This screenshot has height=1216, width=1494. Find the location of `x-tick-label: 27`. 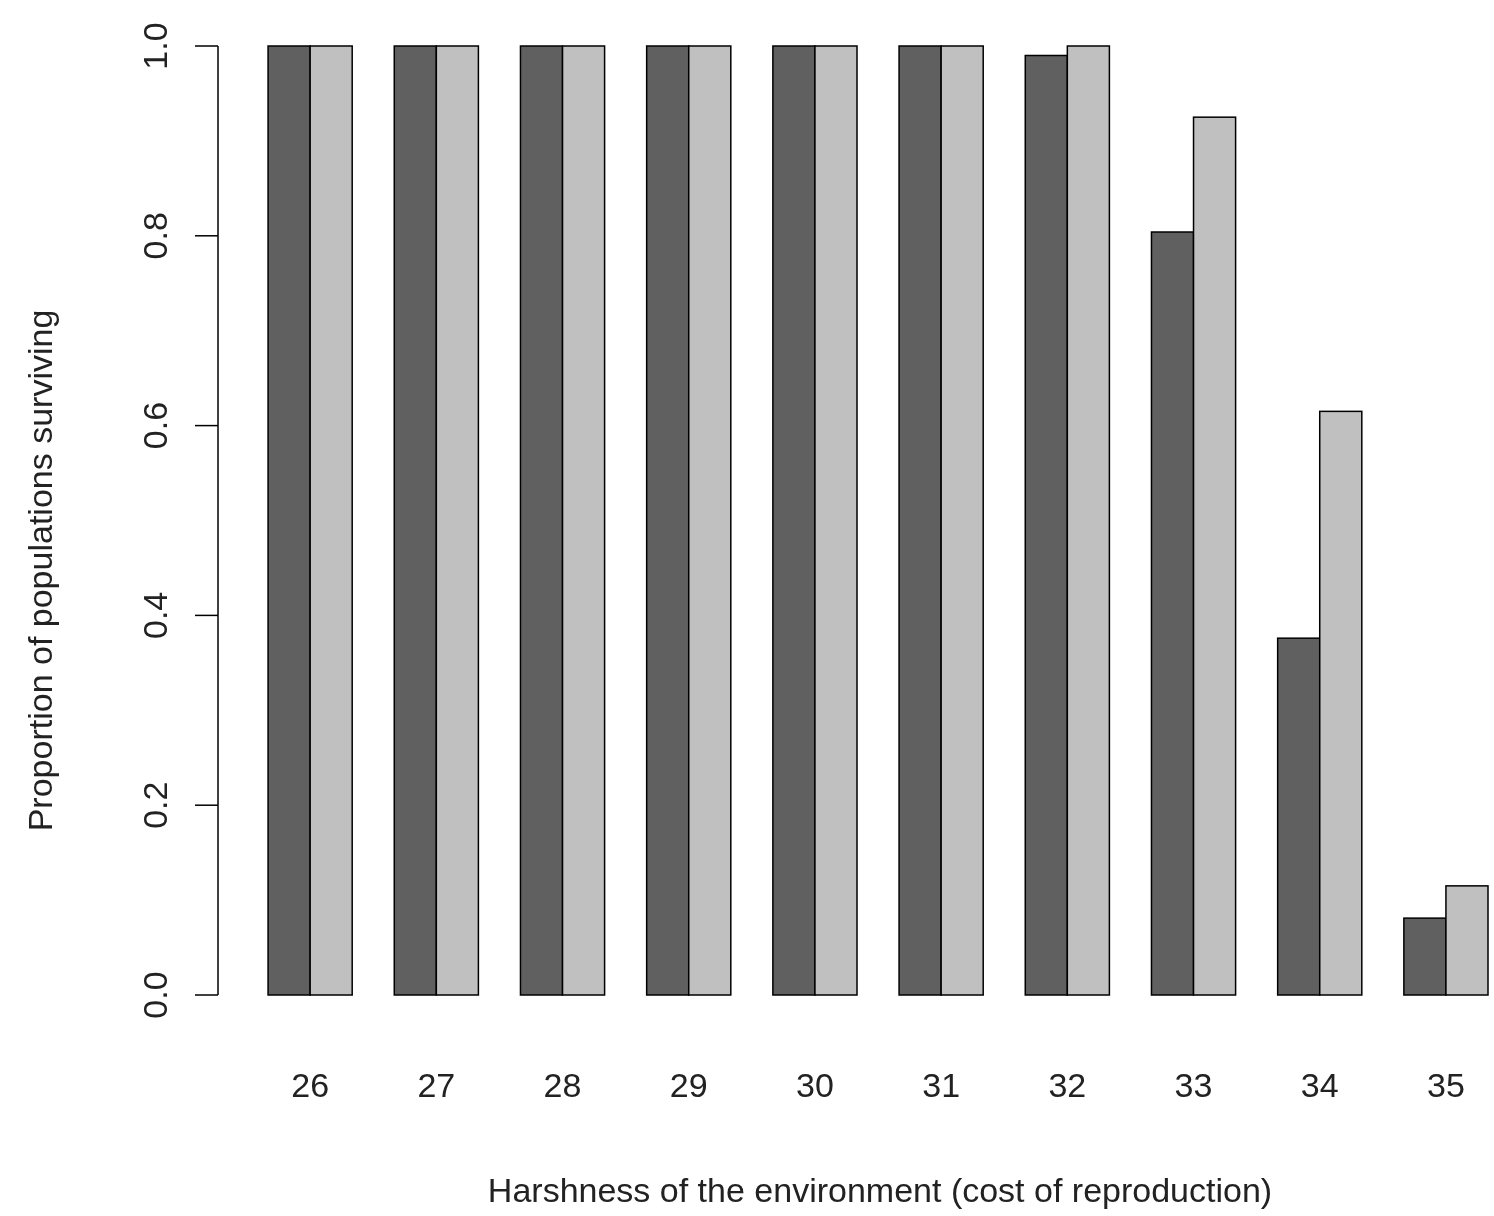

x-tick-label: 27 is located at coordinates (436, 1085).